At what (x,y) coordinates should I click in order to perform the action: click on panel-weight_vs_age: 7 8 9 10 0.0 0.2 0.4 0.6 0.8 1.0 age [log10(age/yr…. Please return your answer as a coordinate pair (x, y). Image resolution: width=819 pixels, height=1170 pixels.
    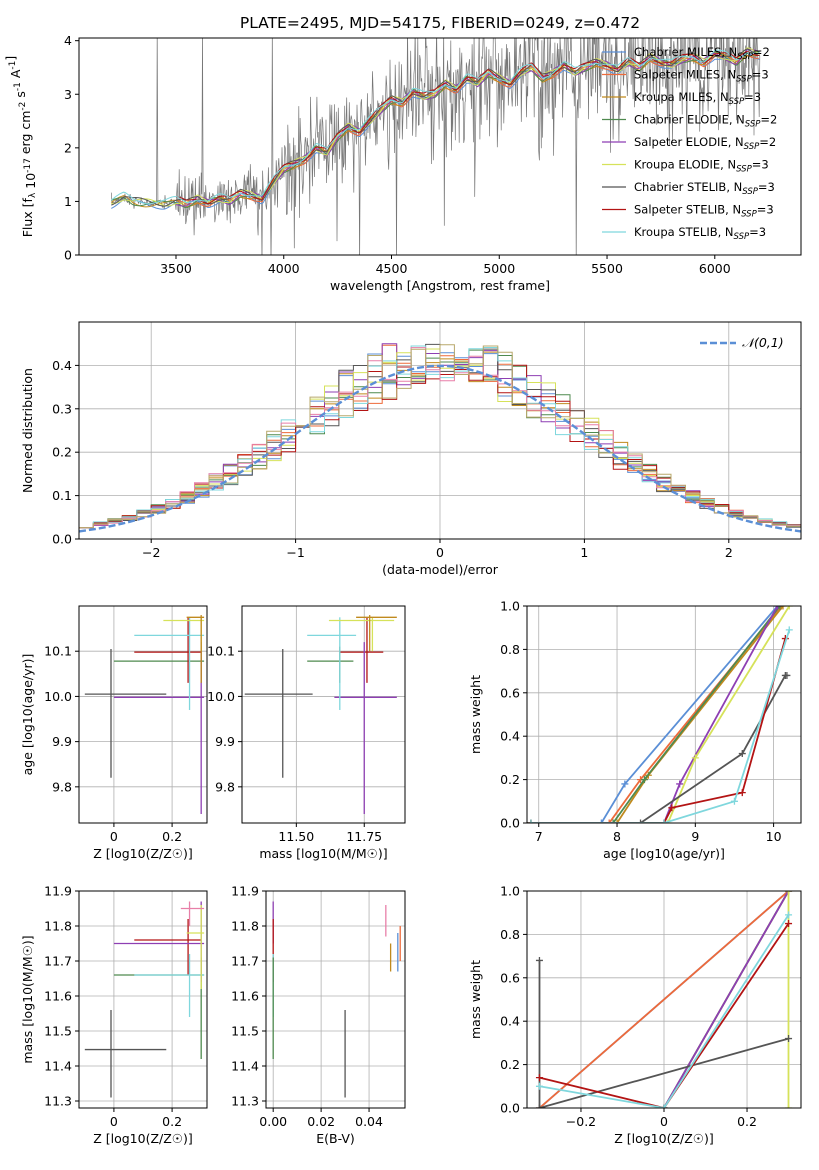
    Looking at the image, I should click on (635, 730).